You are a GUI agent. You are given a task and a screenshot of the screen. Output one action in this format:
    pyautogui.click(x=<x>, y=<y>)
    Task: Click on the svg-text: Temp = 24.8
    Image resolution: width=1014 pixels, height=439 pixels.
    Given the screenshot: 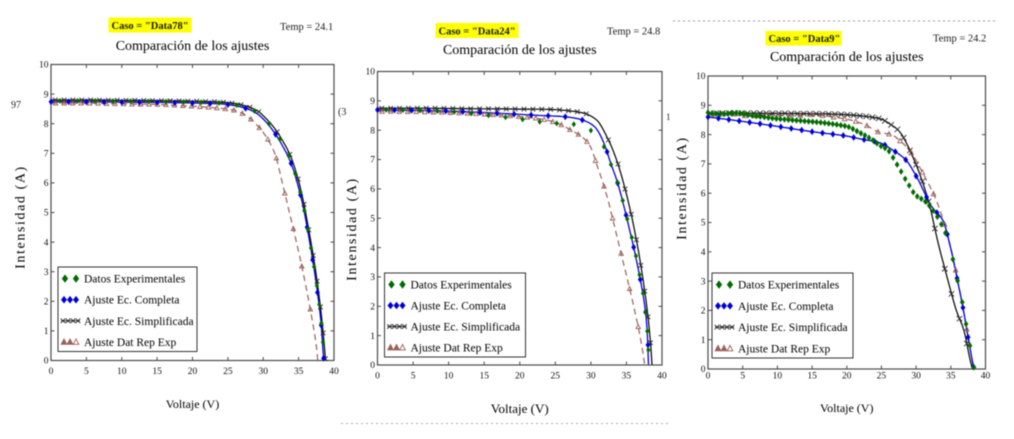 What is the action you would take?
    pyautogui.click(x=633, y=32)
    